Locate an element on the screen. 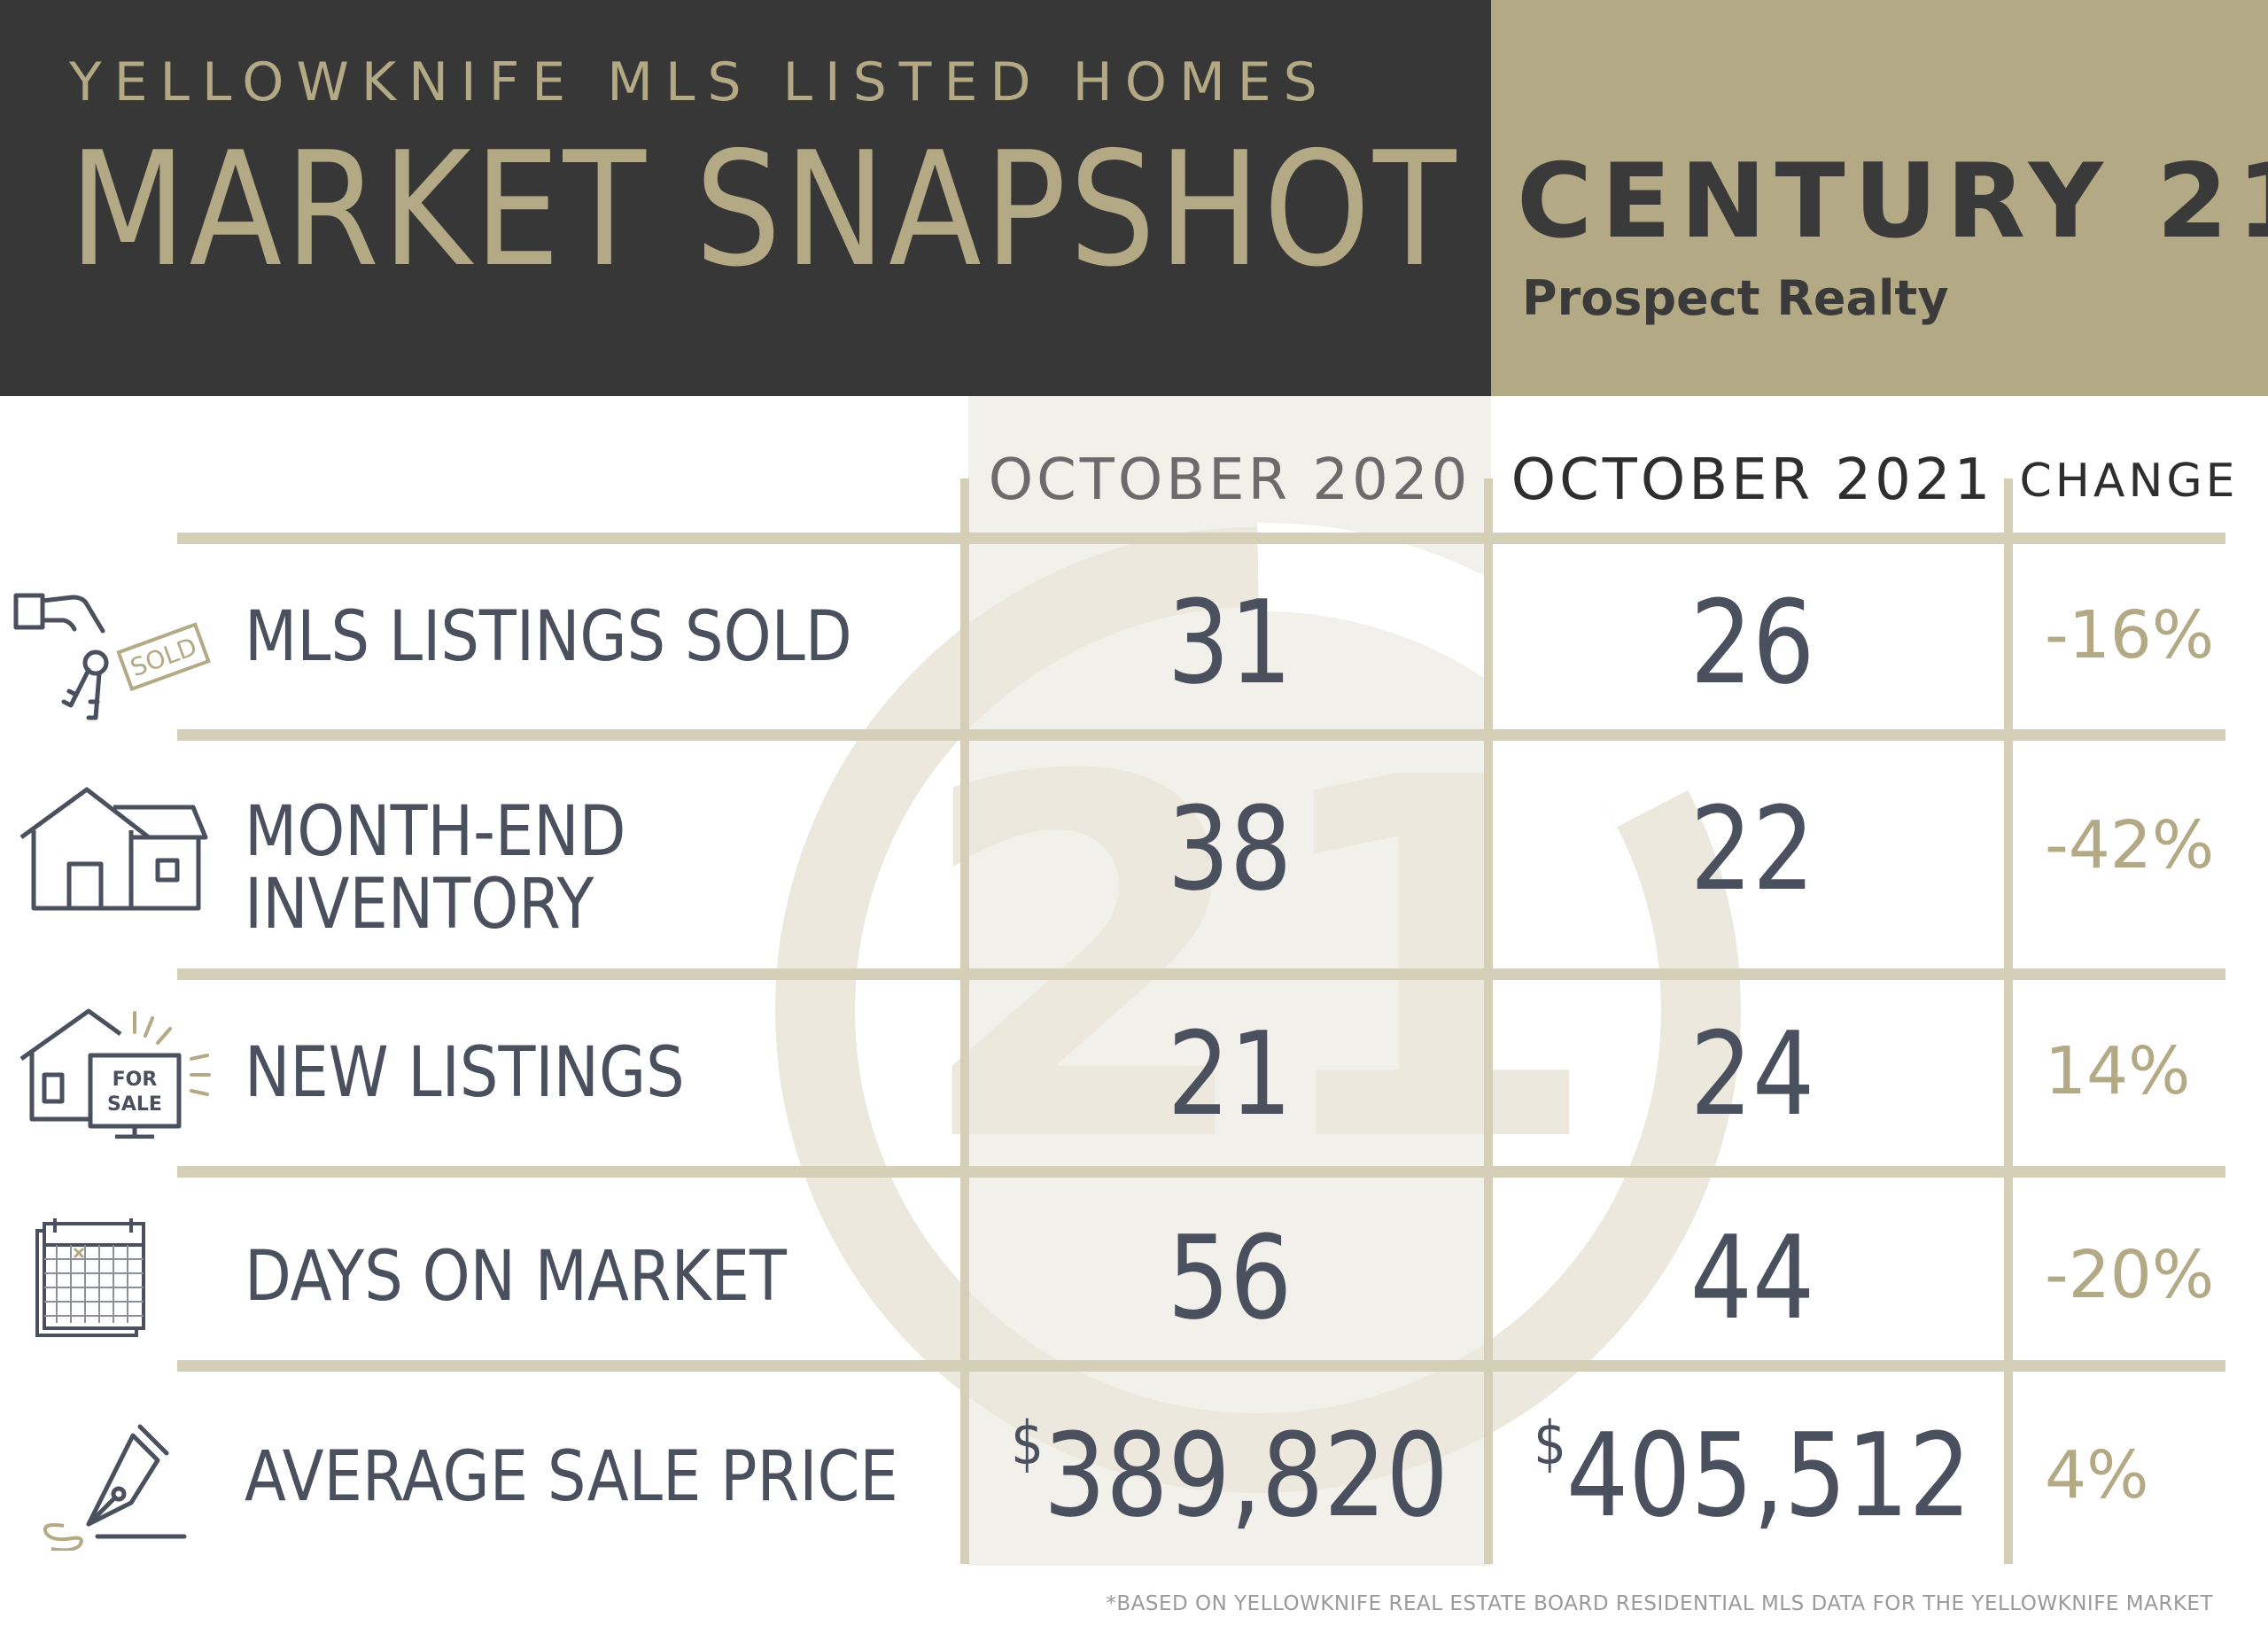 The width and height of the screenshot is (2268, 1649). change-new-listings: 14% is located at coordinates (2118, 1071).